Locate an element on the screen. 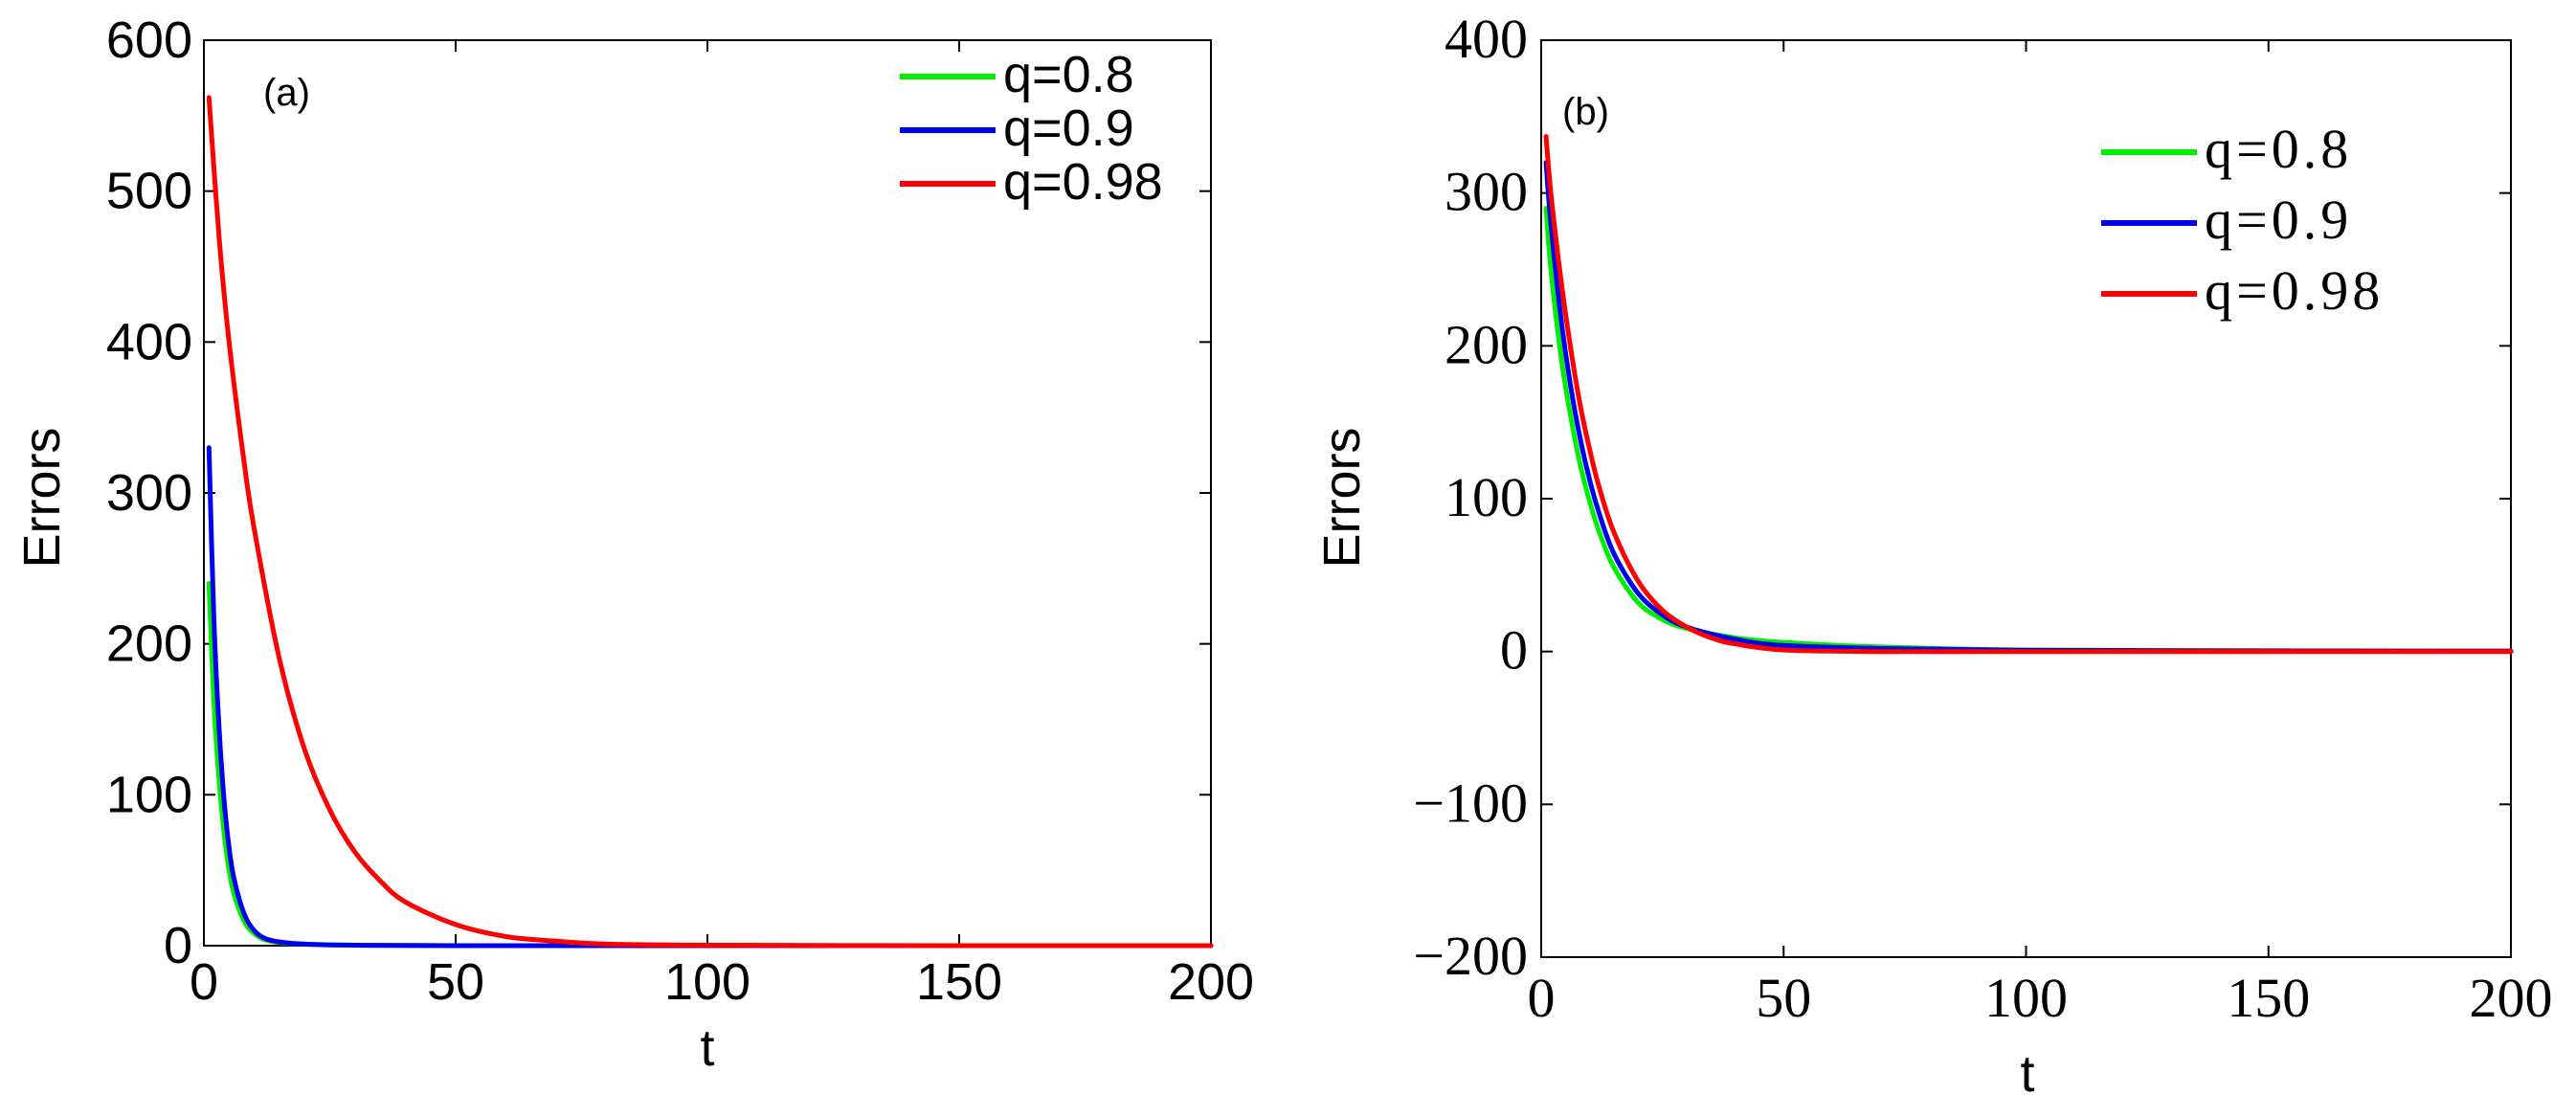  y-tick-label: −200 is located at coordinates (1471, 956).